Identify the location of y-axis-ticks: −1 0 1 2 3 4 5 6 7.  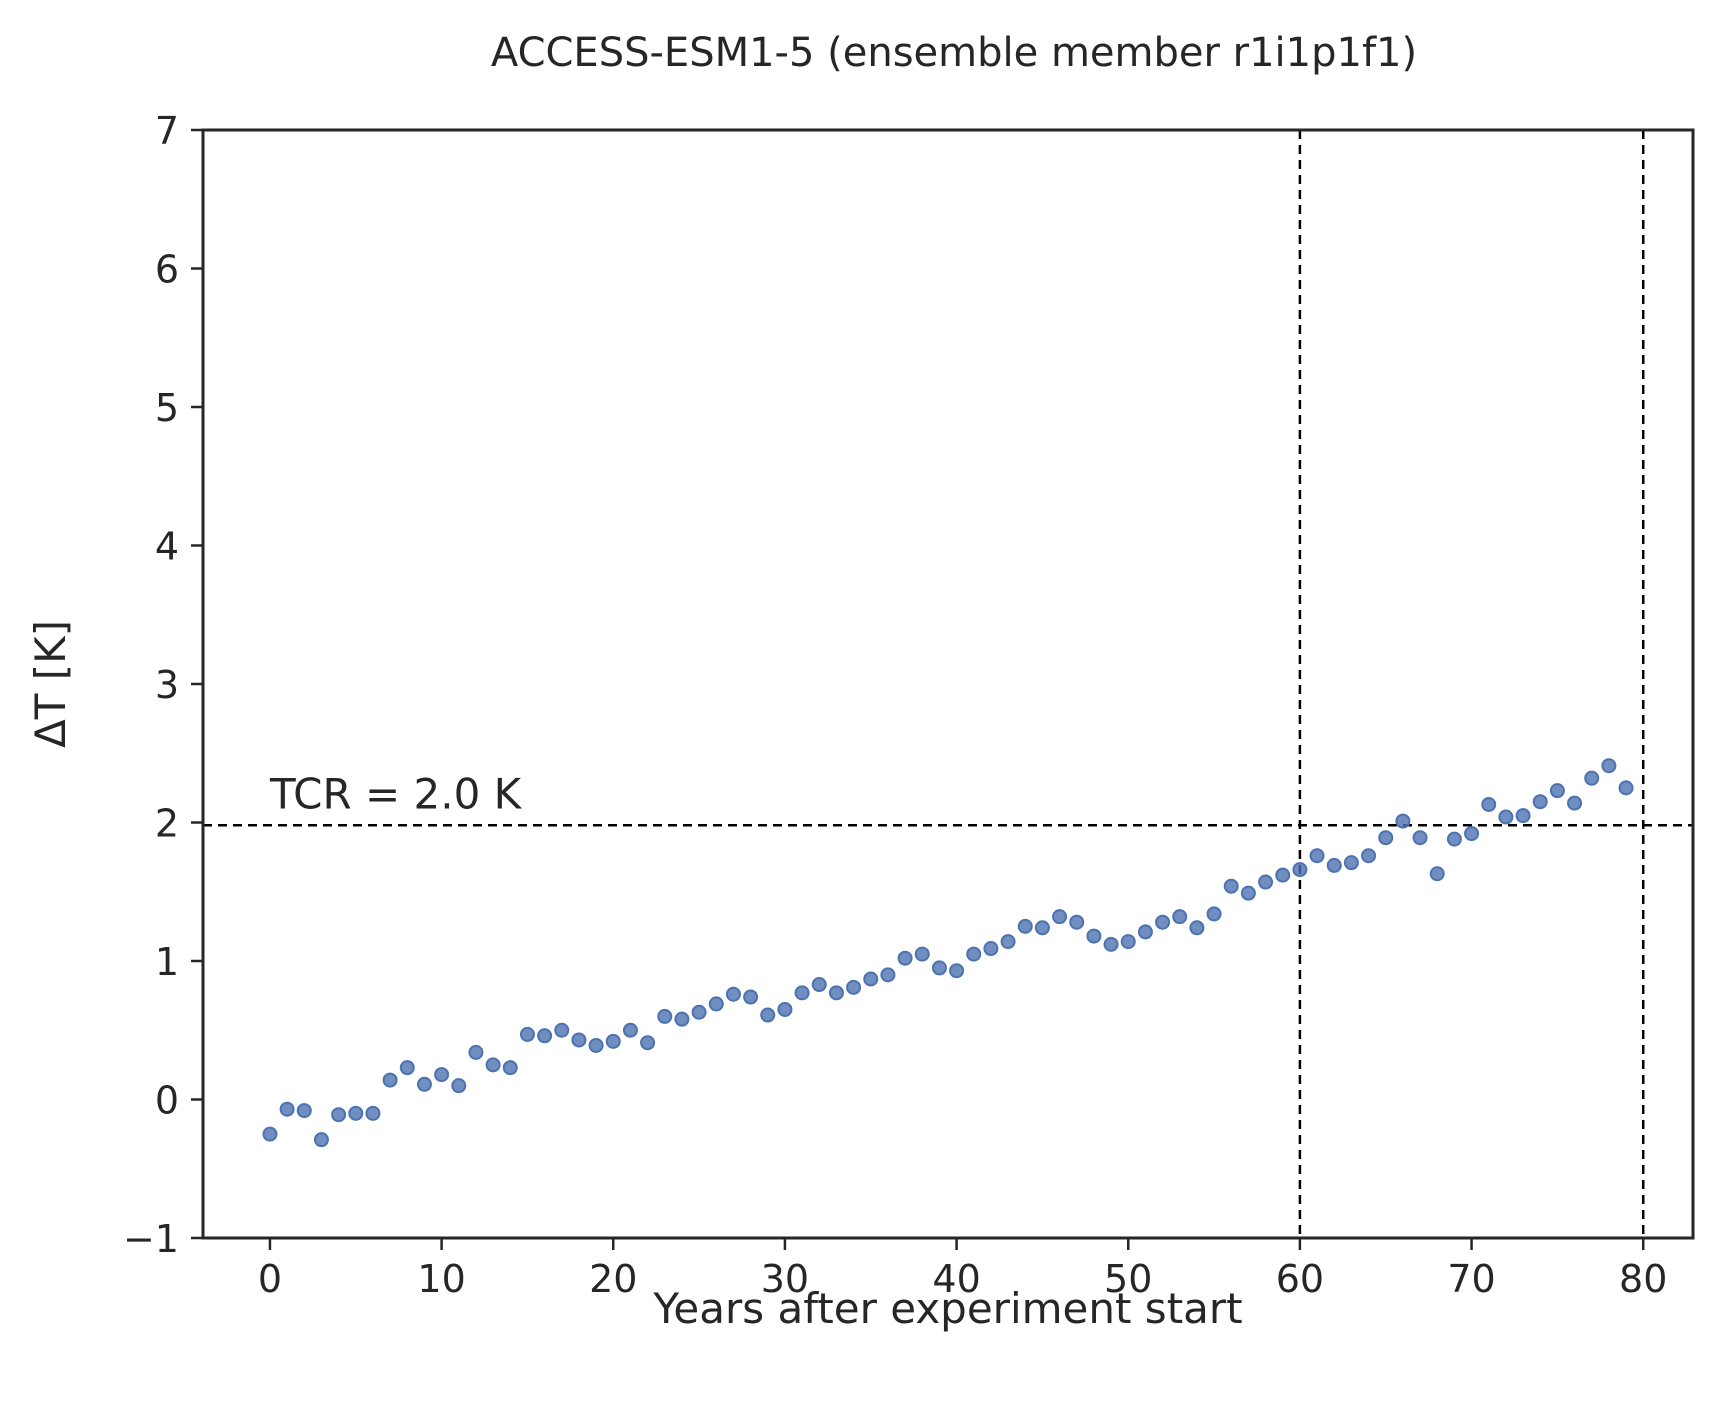
(163, 685).